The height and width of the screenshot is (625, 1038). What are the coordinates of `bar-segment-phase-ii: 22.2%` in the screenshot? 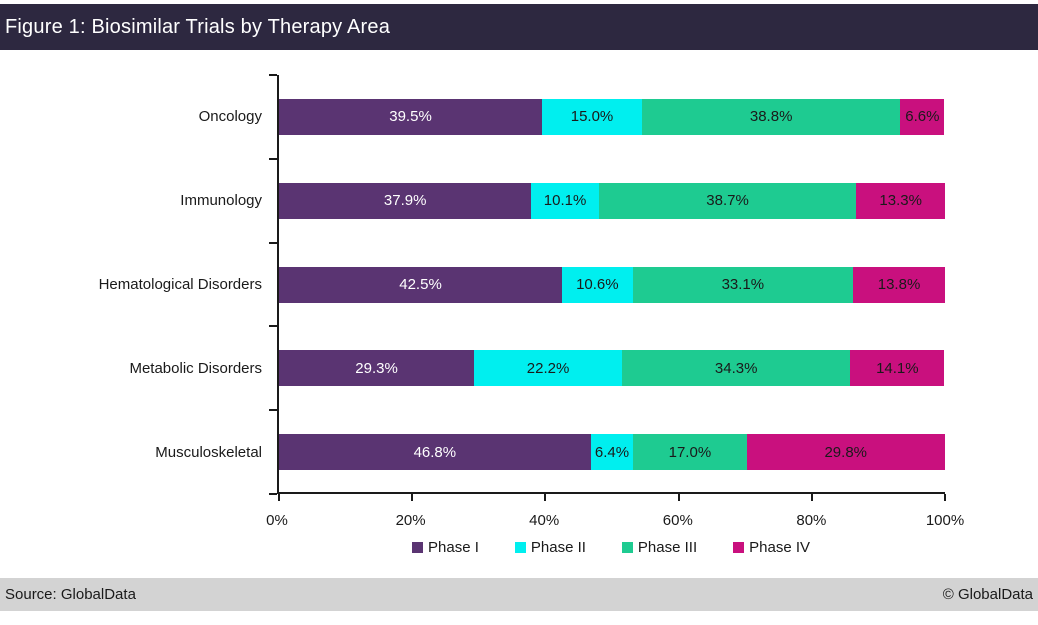 It's located at (548, 368).